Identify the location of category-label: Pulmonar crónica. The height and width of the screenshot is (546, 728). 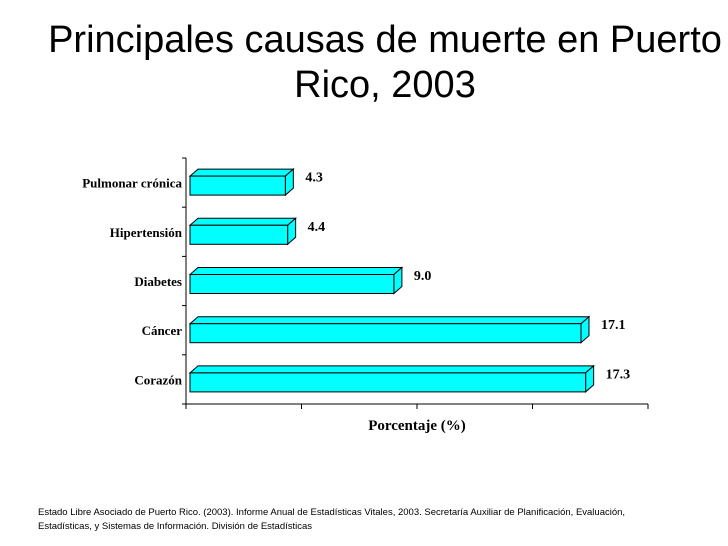
(132, 183).